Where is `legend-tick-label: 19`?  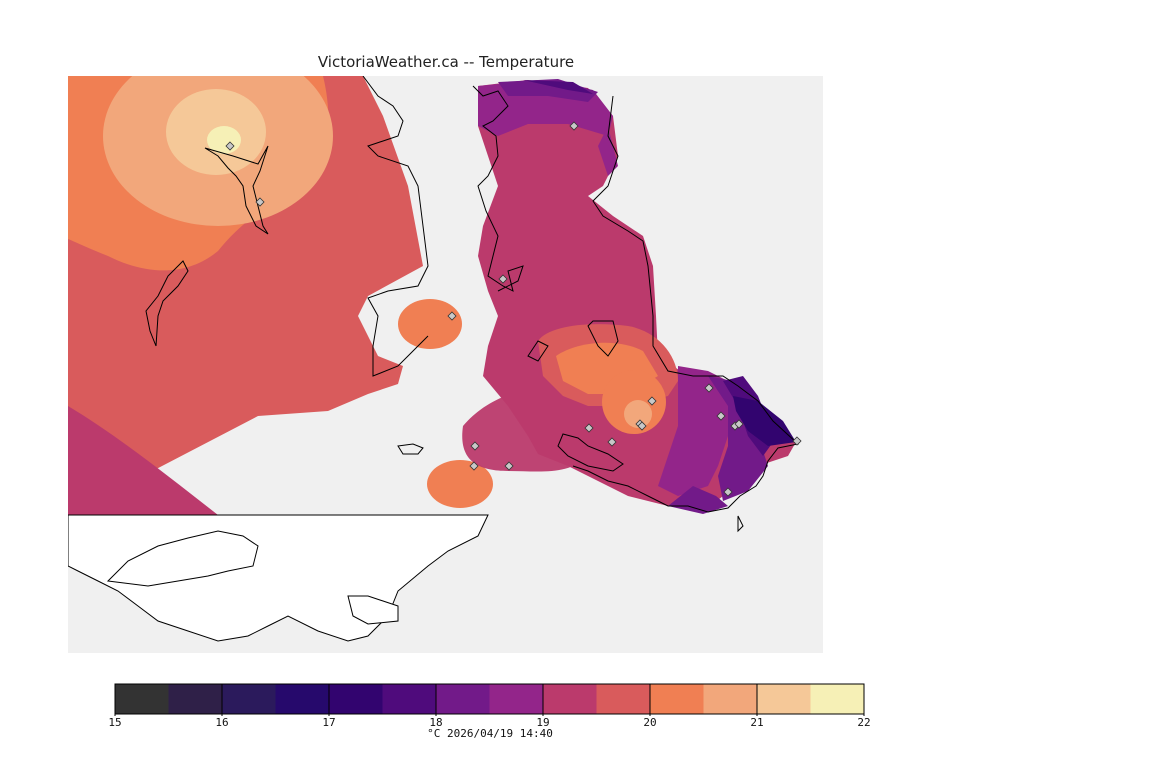 legend-tick-label: 19 is located at coordinates (542, 721).